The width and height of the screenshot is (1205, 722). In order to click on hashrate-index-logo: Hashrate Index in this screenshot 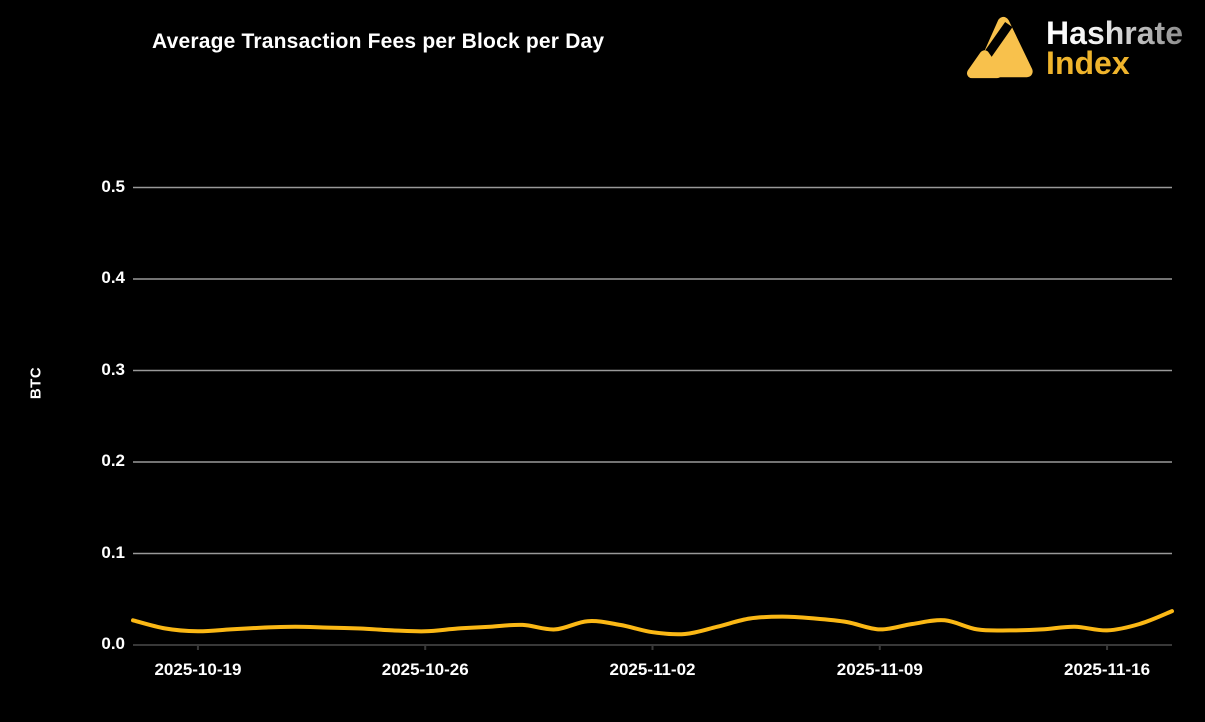, I will do `click(1072, 48)`.